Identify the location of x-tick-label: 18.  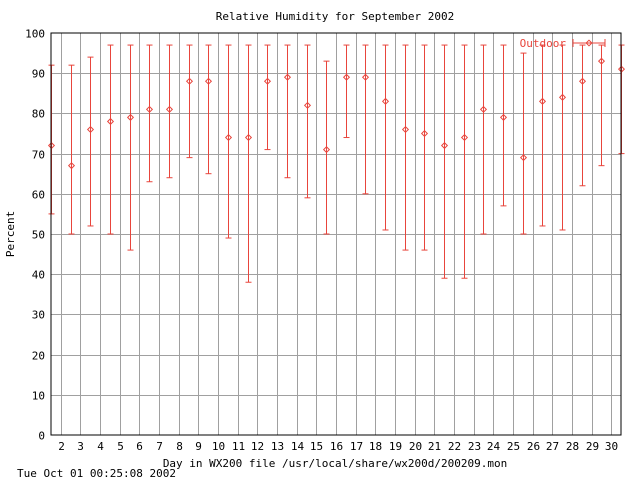
(375, 446).